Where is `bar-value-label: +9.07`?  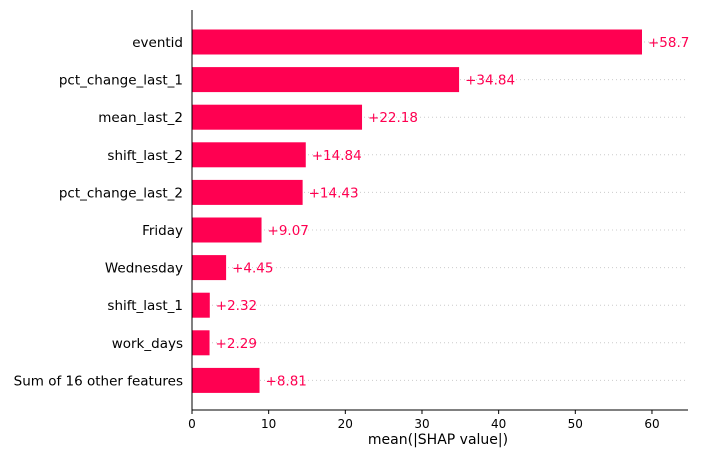
bar-value-label: +9.07 is located at coordinates (288, 231).